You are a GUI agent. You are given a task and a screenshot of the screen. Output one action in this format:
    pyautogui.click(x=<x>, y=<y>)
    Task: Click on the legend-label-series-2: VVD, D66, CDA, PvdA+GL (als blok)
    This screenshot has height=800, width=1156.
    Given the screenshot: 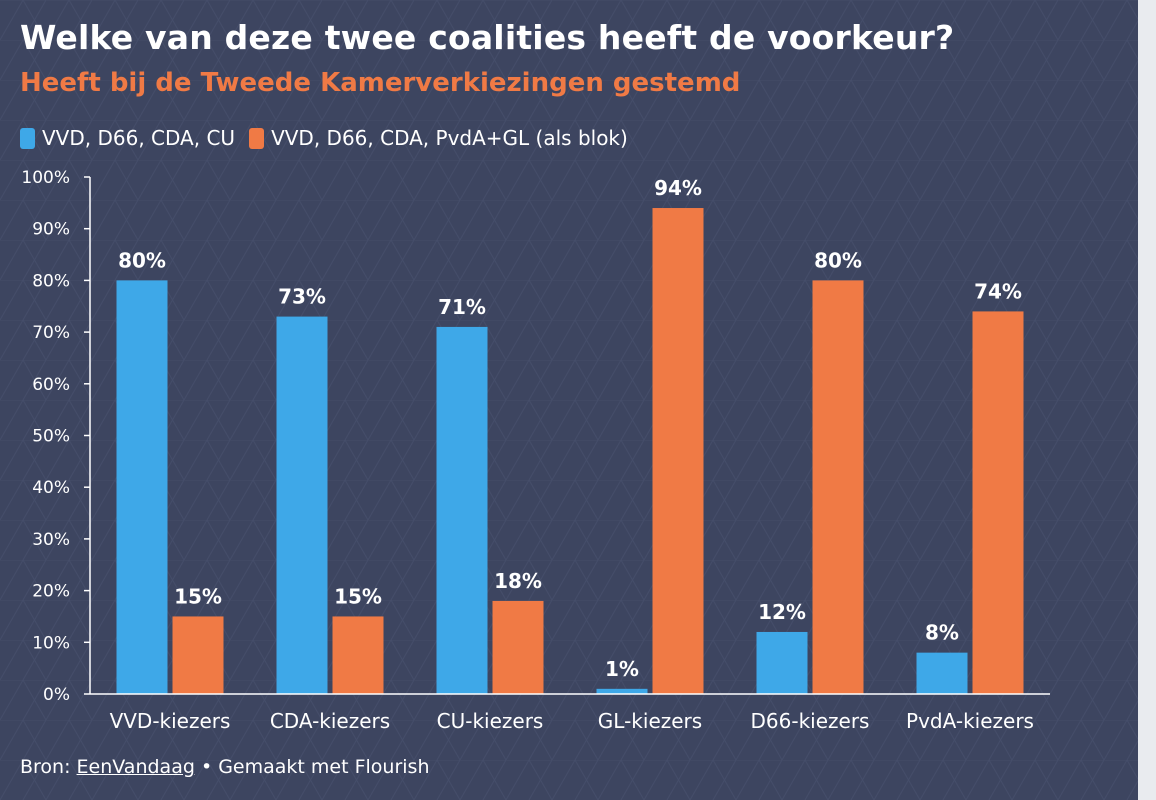 What is the action you would take?
    pyautogui.click(x=449, y=138)
    